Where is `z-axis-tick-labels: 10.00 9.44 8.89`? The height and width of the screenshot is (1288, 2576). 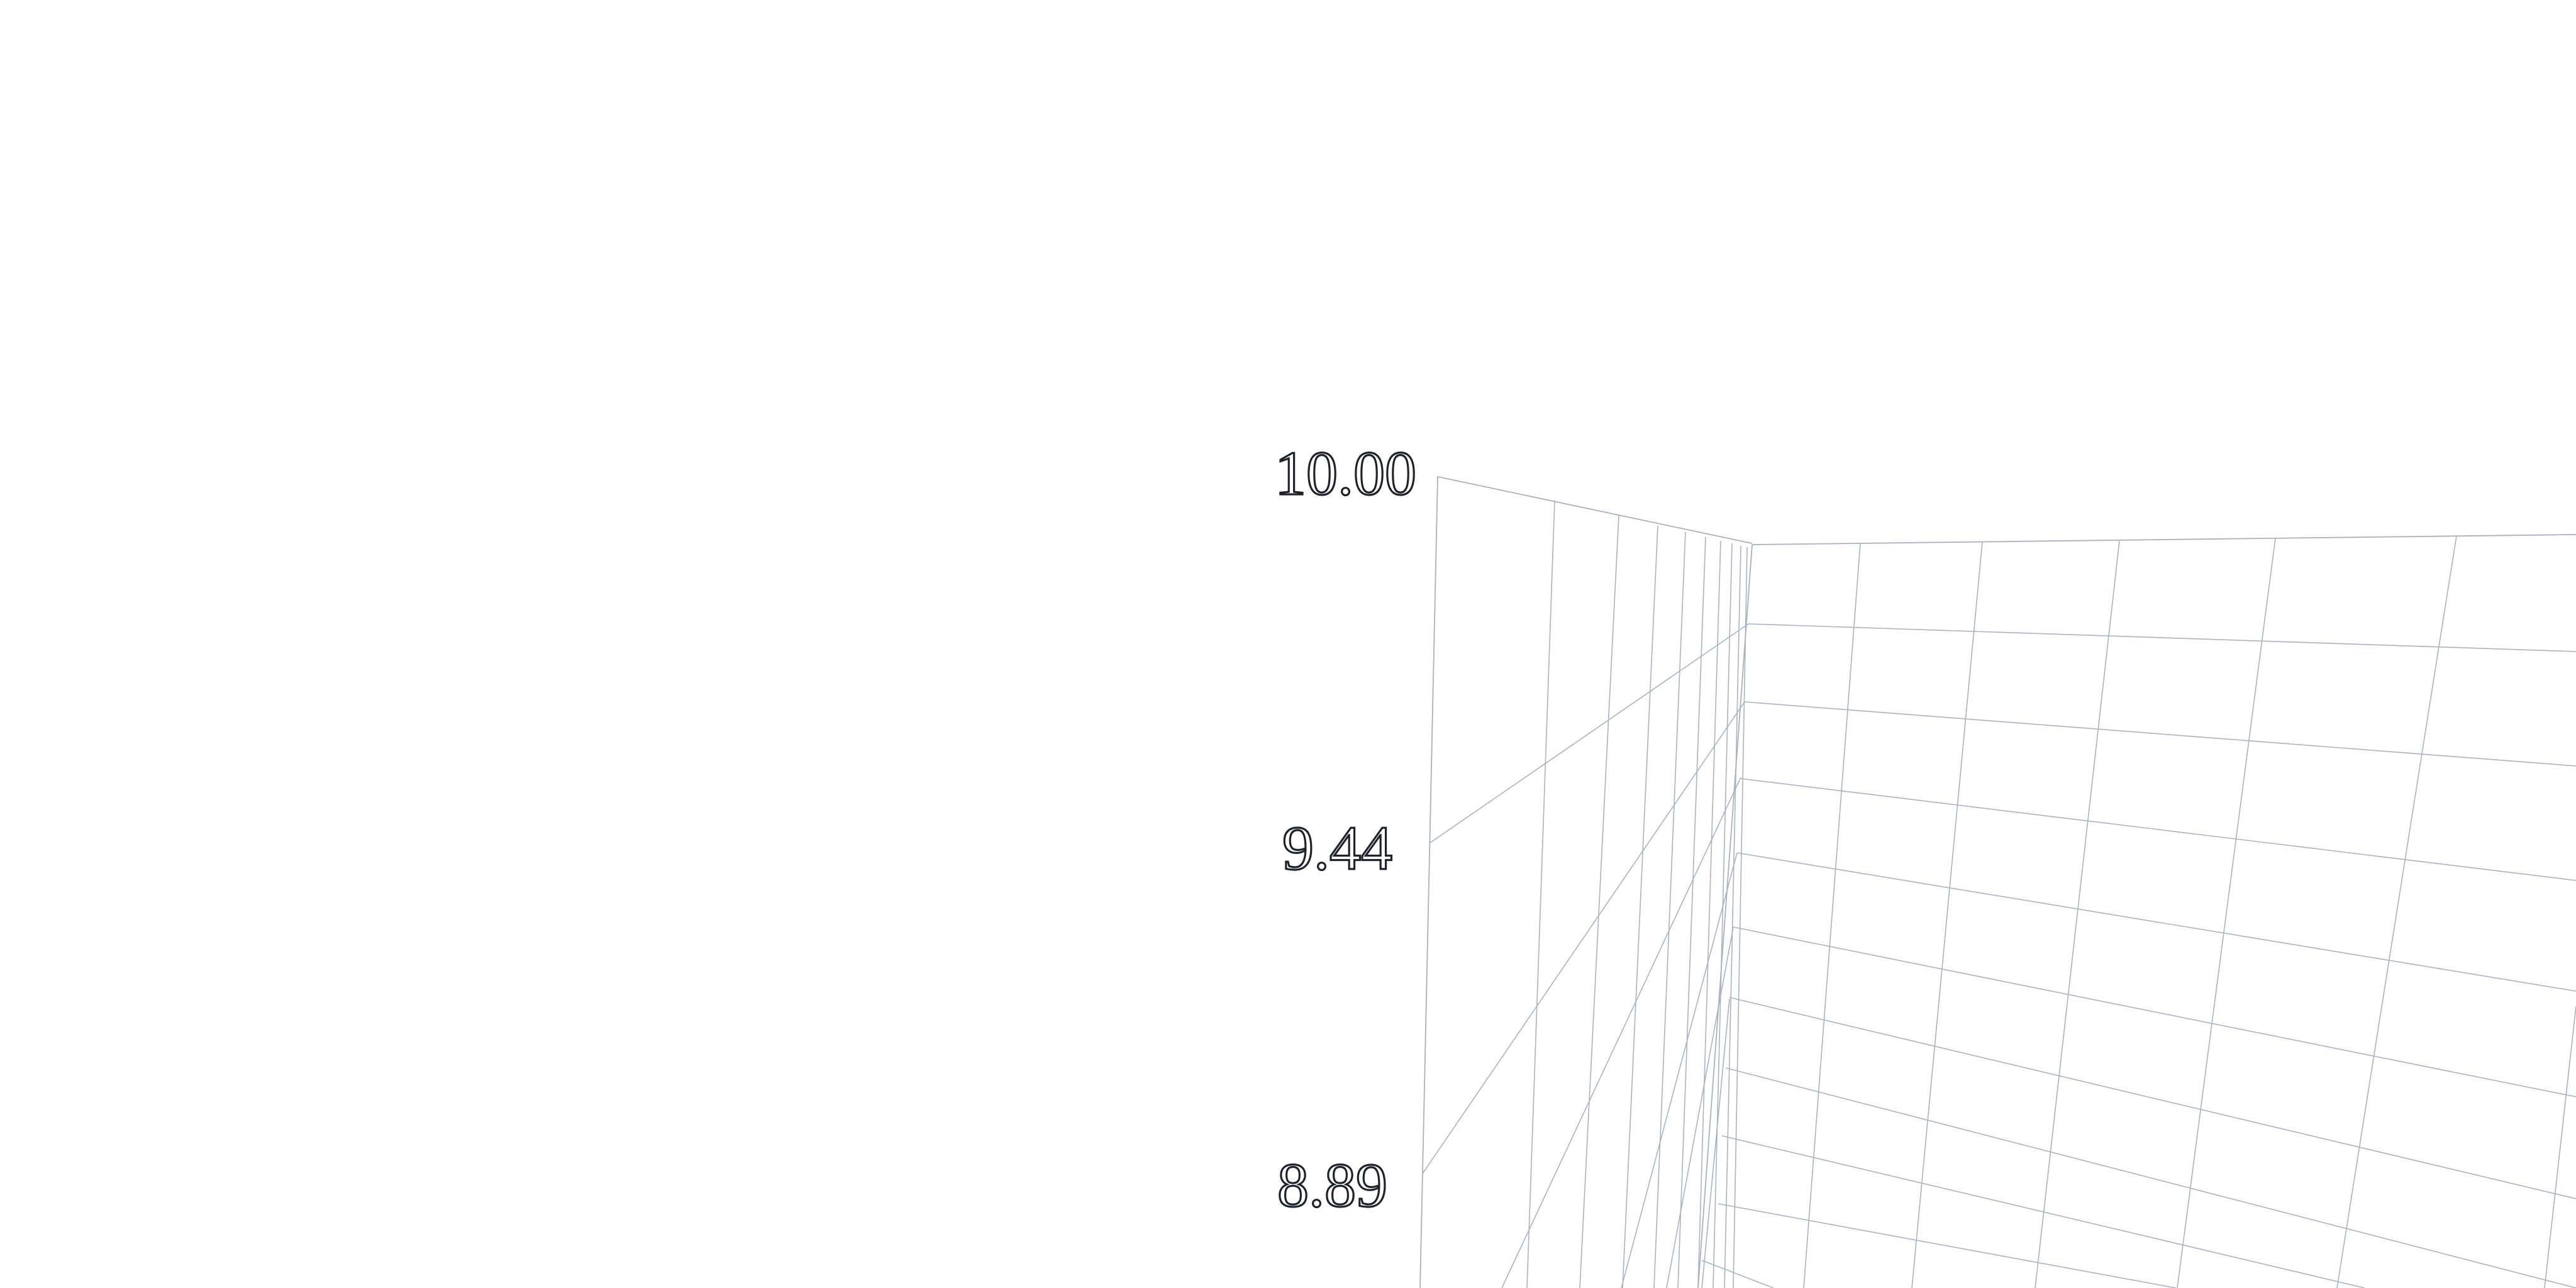 z-axis-tick-labels: 10.00 9.44 8.89 is located at coordinates (1345, 829).